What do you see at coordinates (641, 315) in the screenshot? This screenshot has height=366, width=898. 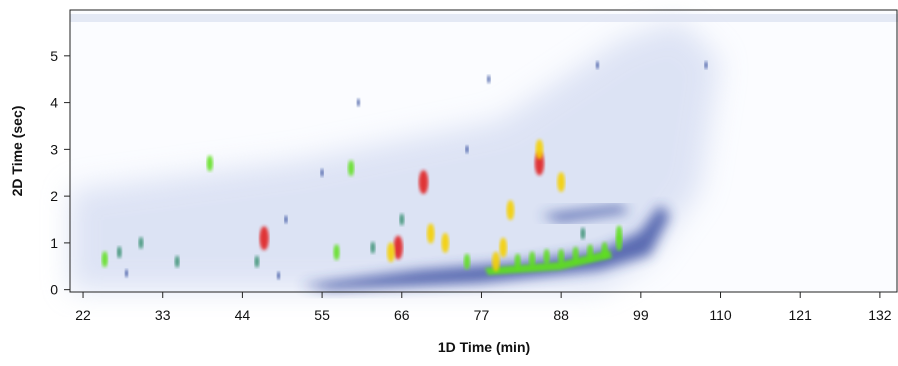 I see `x-tick-label: 99` at bounding box center [641, 315].